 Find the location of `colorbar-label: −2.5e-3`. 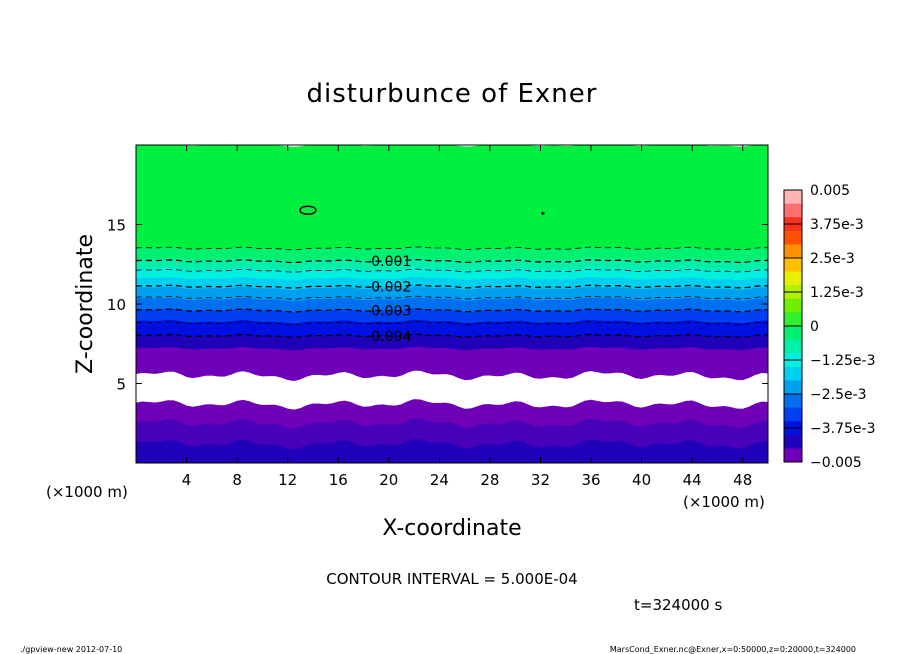

colorbar-label: −2.5e-3 is located at coordinates (838, 395).